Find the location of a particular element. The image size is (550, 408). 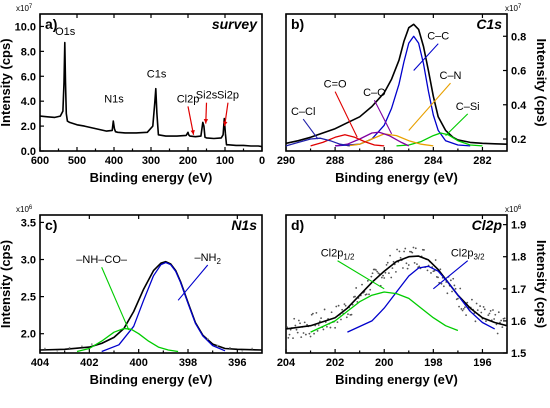

panel-title: Cl2p is located at coordinates (487, 225).